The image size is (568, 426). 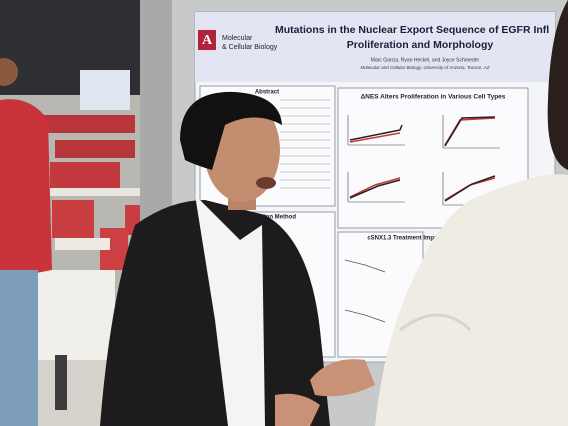 What do you see at coordinates (105, 90) in the screenshot?
I see `background-poster` at bounding box center [105, 90].